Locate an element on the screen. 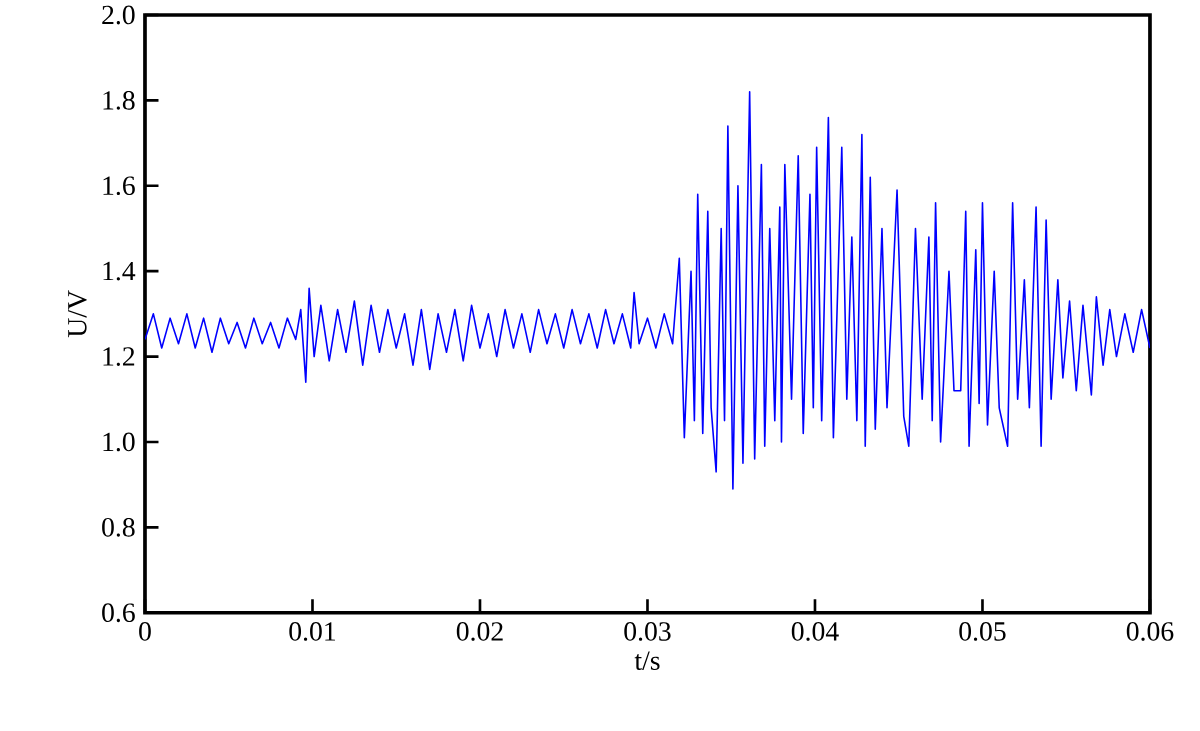  x-tick-label: 0.04 is located at coordinates (815, 631).